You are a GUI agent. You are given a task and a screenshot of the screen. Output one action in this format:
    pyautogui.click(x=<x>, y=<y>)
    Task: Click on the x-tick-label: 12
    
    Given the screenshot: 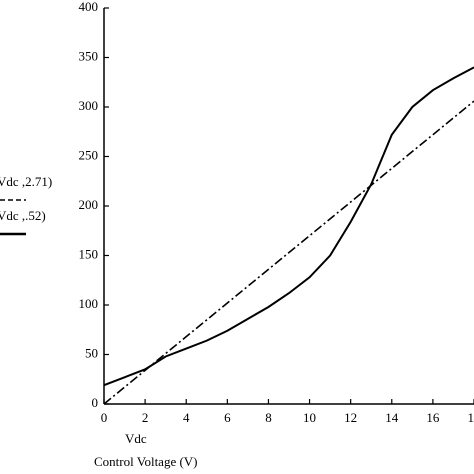 What is the action you would take?
    pyautogui.click(x=350, y=417)
    